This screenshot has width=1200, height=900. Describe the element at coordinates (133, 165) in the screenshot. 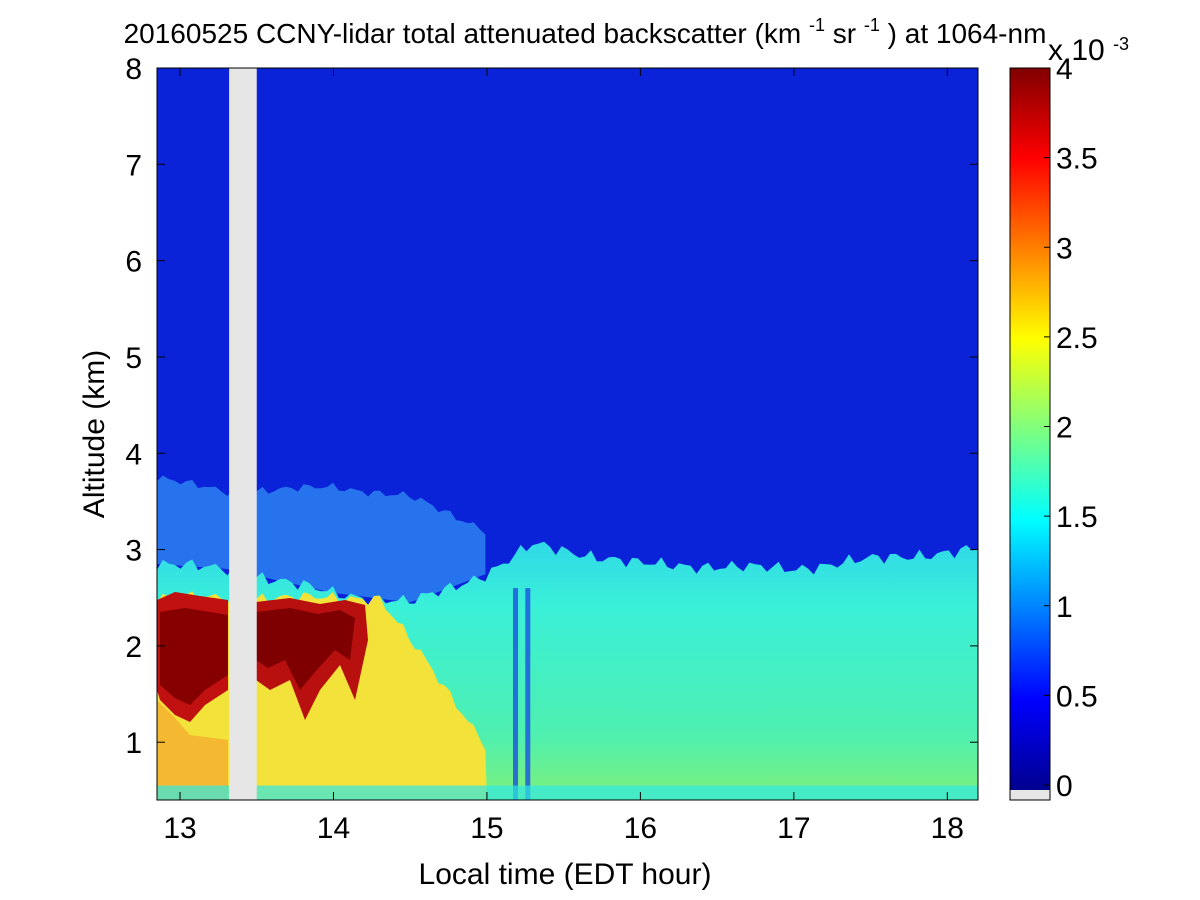

I see `y-tick-label: 7` at that location.